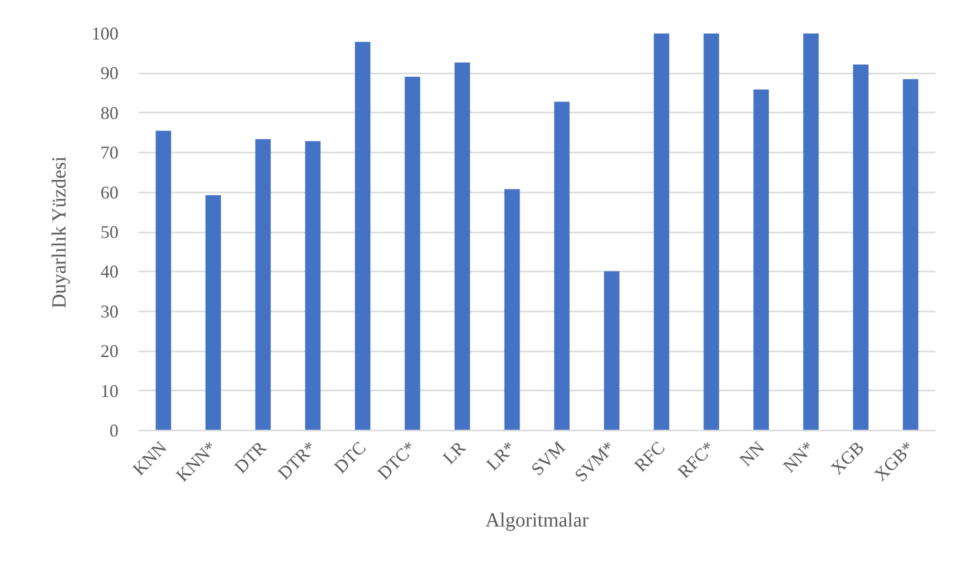  I want to click on y-tick-label: 80, so click(109, 112).